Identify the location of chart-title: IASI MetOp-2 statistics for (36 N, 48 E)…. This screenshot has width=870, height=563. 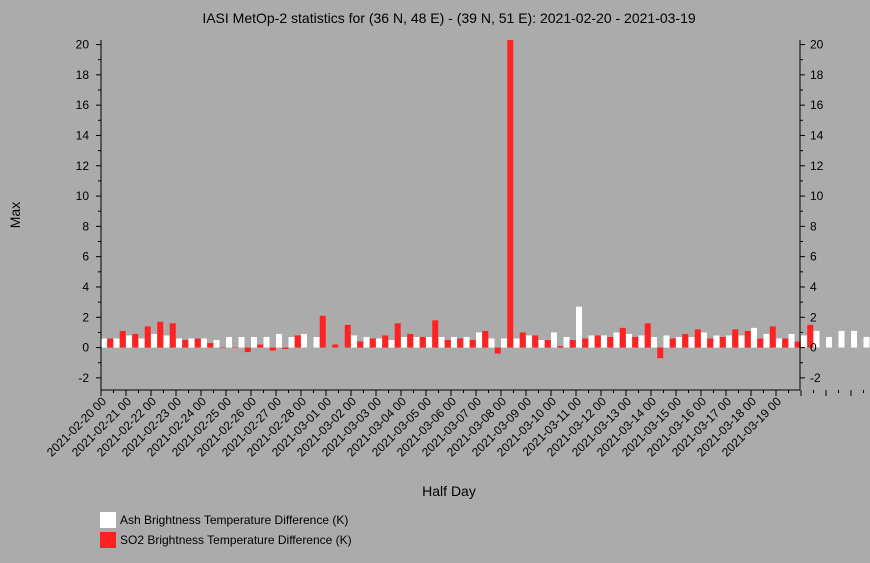
(449, 18).